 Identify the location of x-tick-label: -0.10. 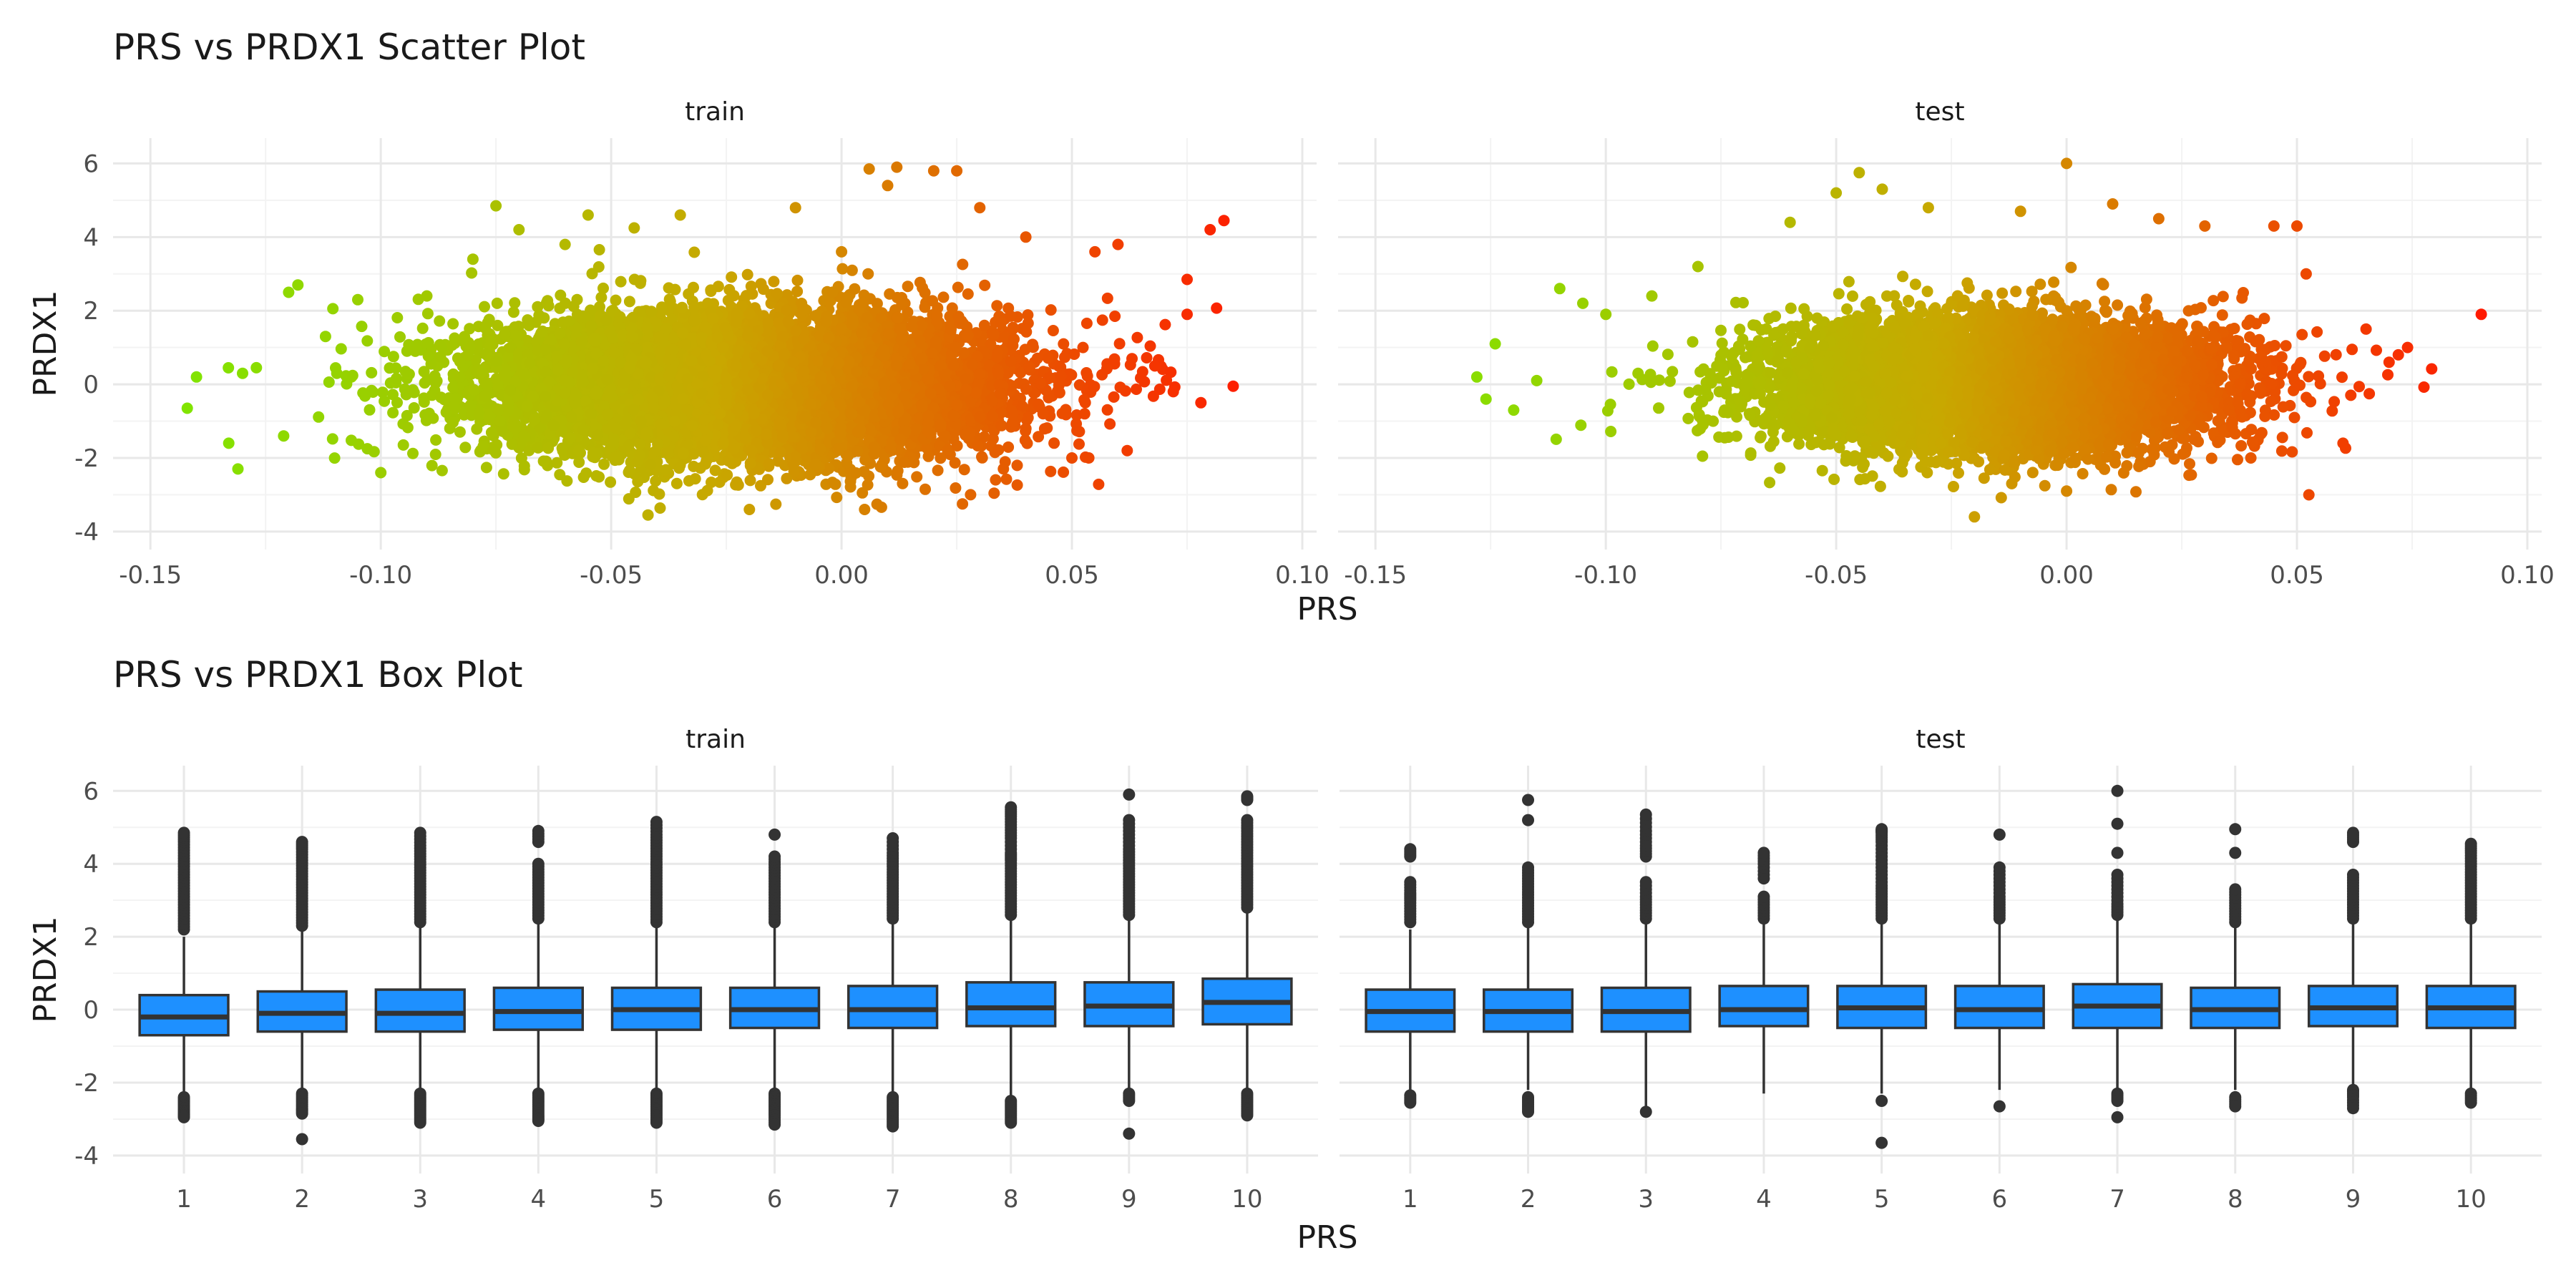
(380, 575).